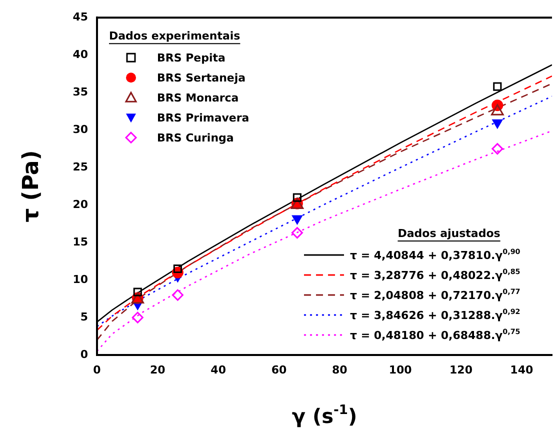 The image size is (560, 441). What do you see at coordinates (80, 279) in the screenshot?
I see `y-tick-label: 10` at bounding box center [80, 279].